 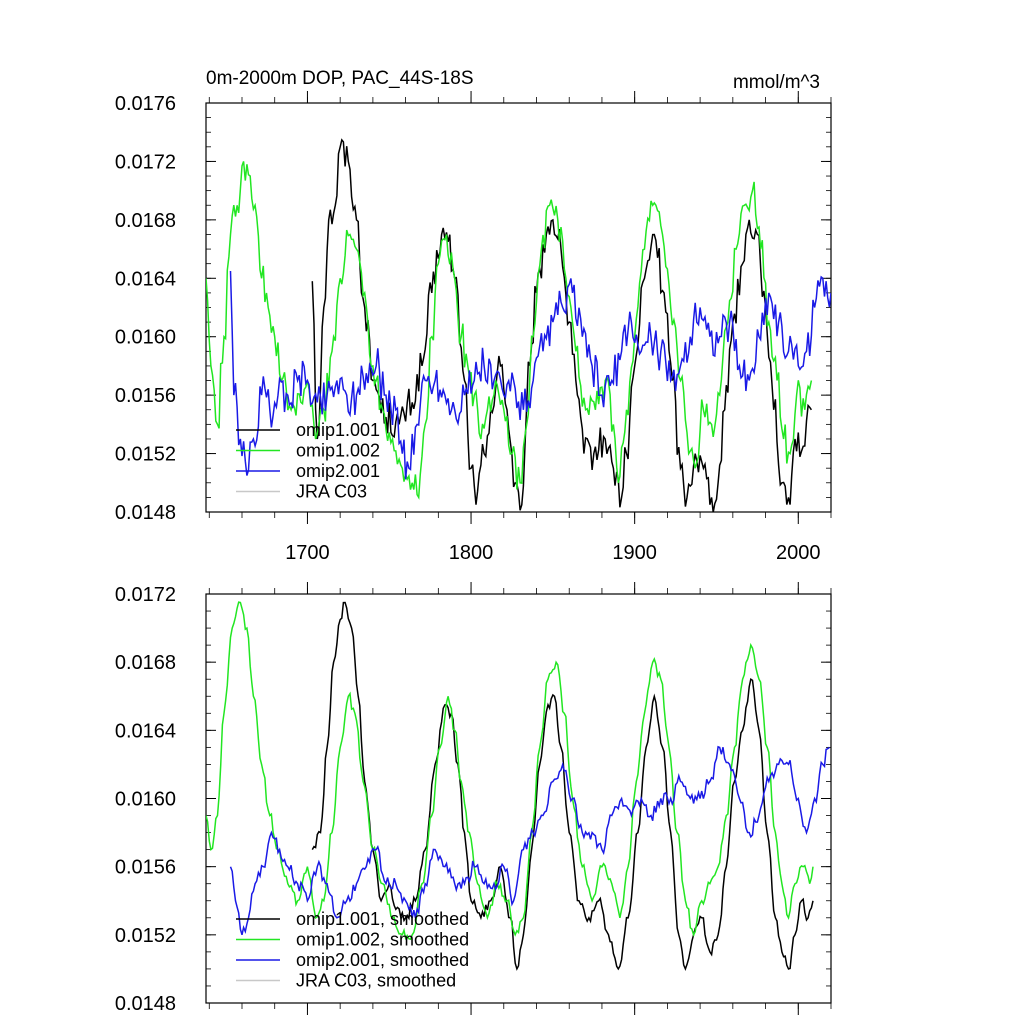 What do you see at coordinates (338, 430) in the screenshot?
I see `legend-label: omip1.001` at bounding box center [338, 430].